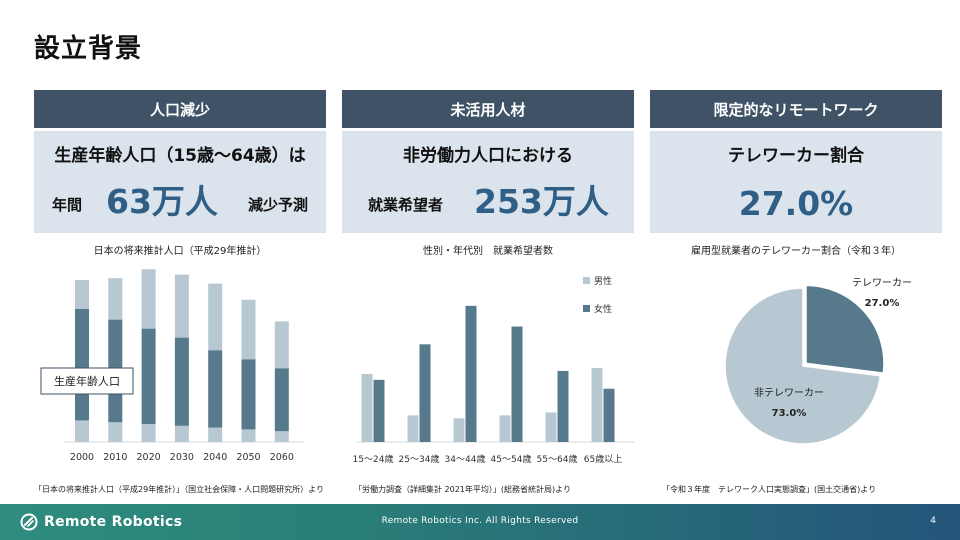  I want to click on x-tick-label: 15〜24歳, so click(373, 459).